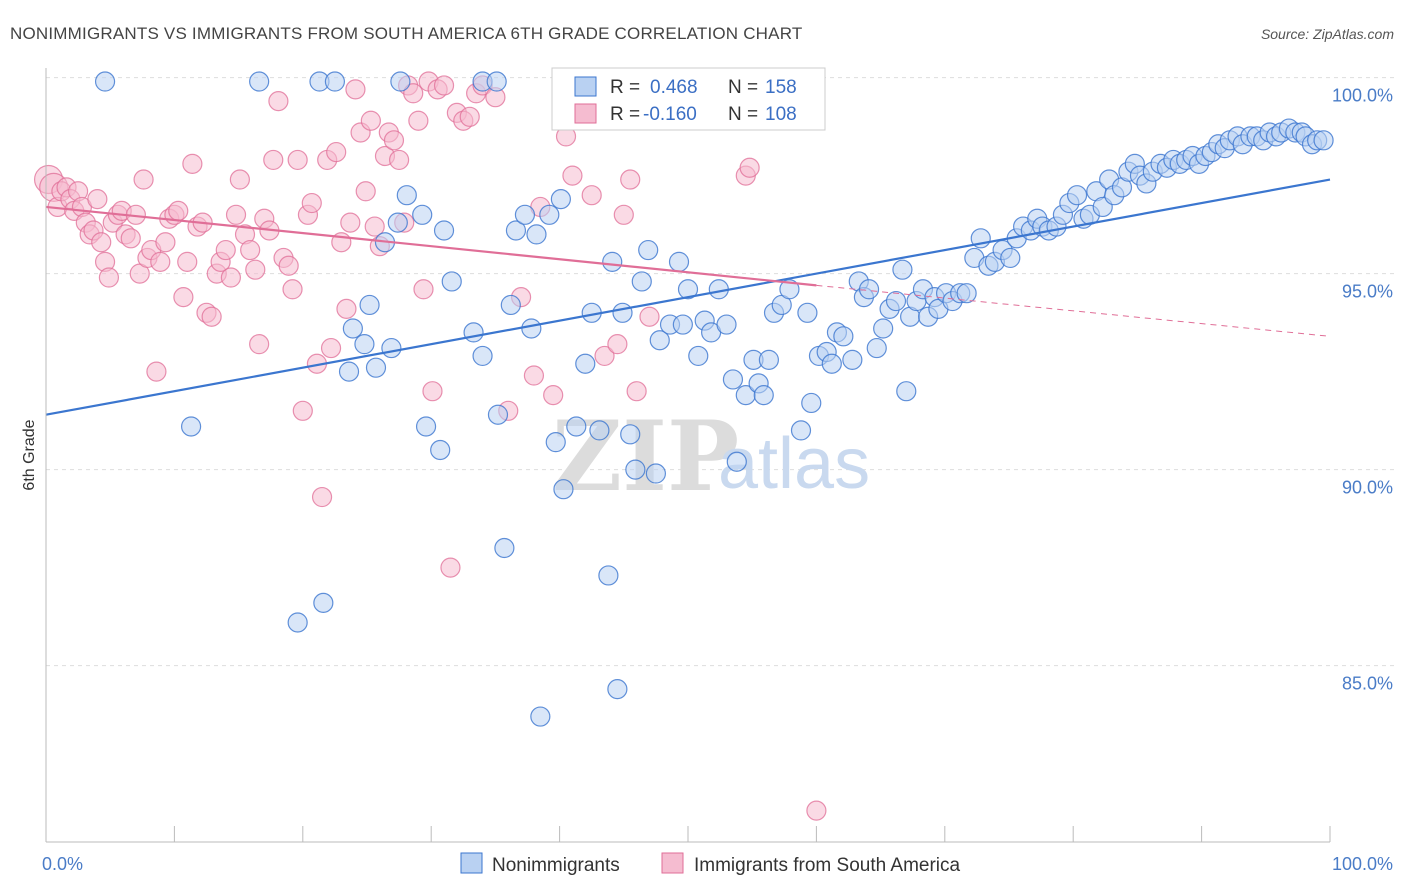 The width and height of the screenshot is (1406, 892). I want to click on legend-r-value-pink: -0.160, so click(670, 114).